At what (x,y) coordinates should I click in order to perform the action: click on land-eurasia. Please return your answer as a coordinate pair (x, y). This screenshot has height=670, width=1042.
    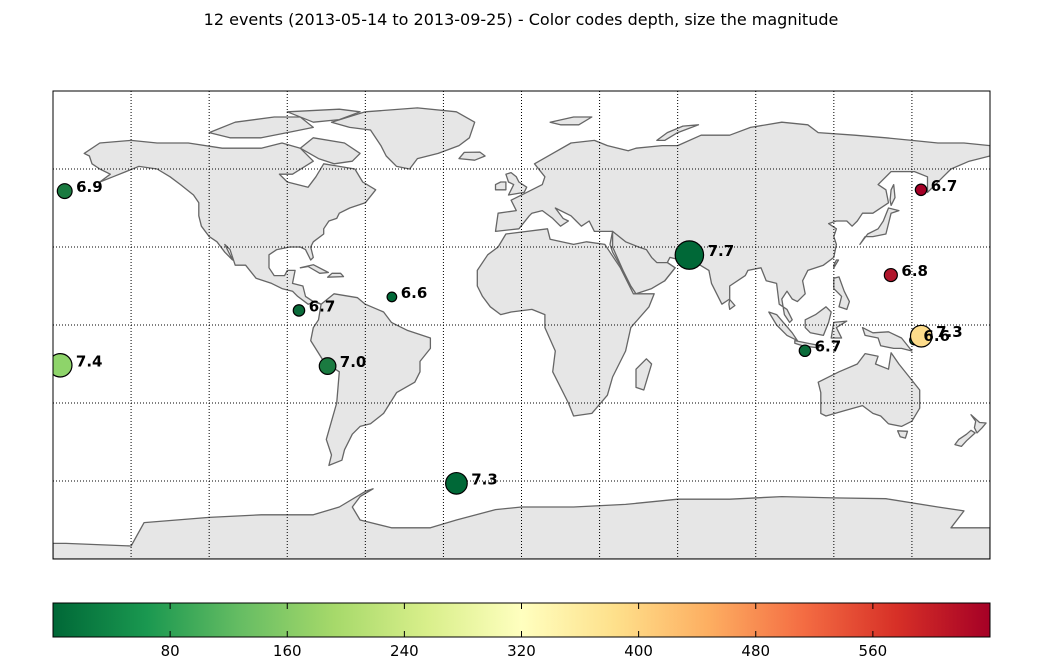
    Looking at the image, I should click on (742, 222).